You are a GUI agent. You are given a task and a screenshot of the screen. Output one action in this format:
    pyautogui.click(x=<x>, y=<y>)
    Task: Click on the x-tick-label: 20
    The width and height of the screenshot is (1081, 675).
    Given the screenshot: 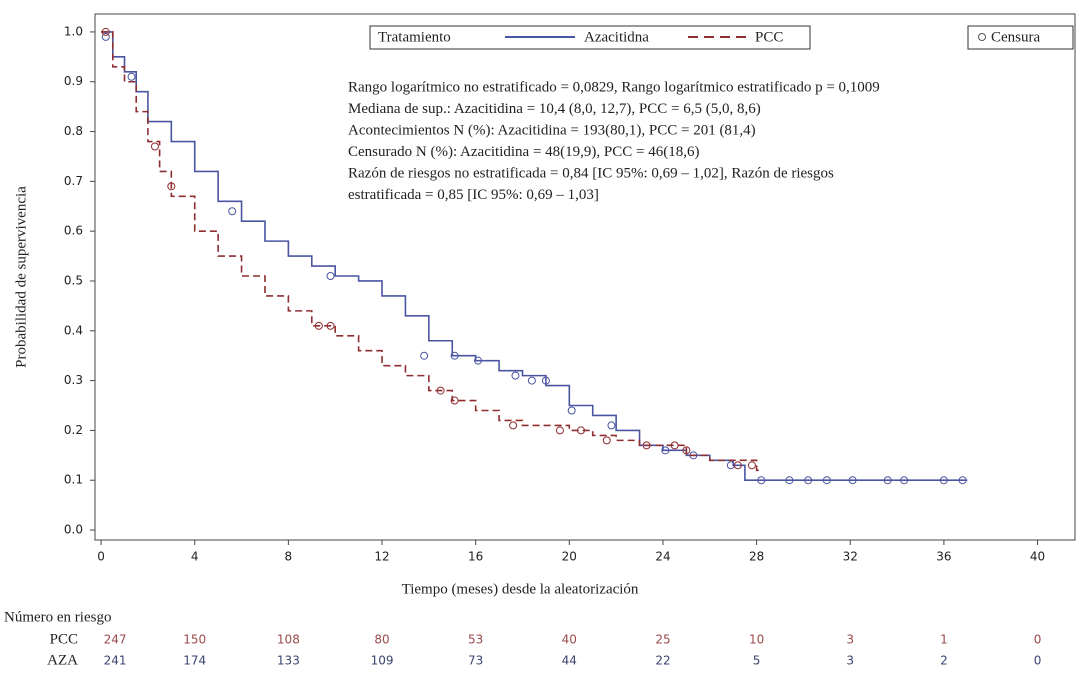 What is the action you would take?
    pyautogui.click(x=569, y=557)
    